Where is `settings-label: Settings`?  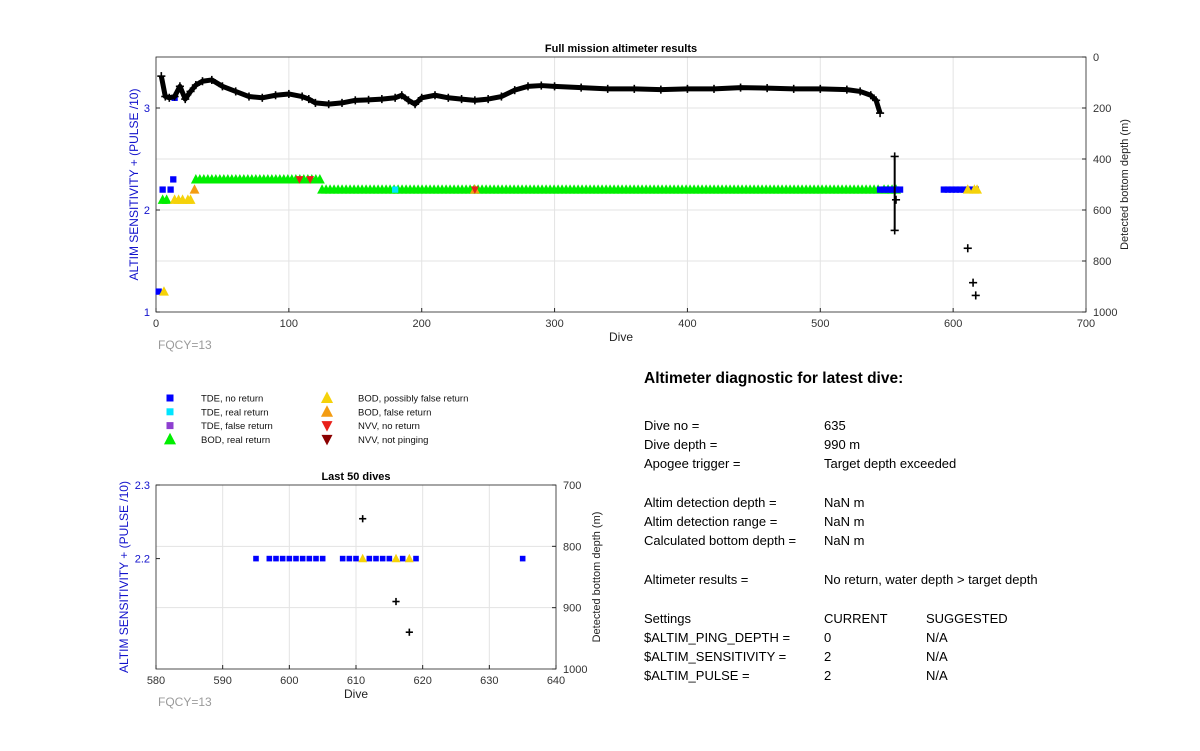 settings-label: Settings is located at coordinates (667, 618).